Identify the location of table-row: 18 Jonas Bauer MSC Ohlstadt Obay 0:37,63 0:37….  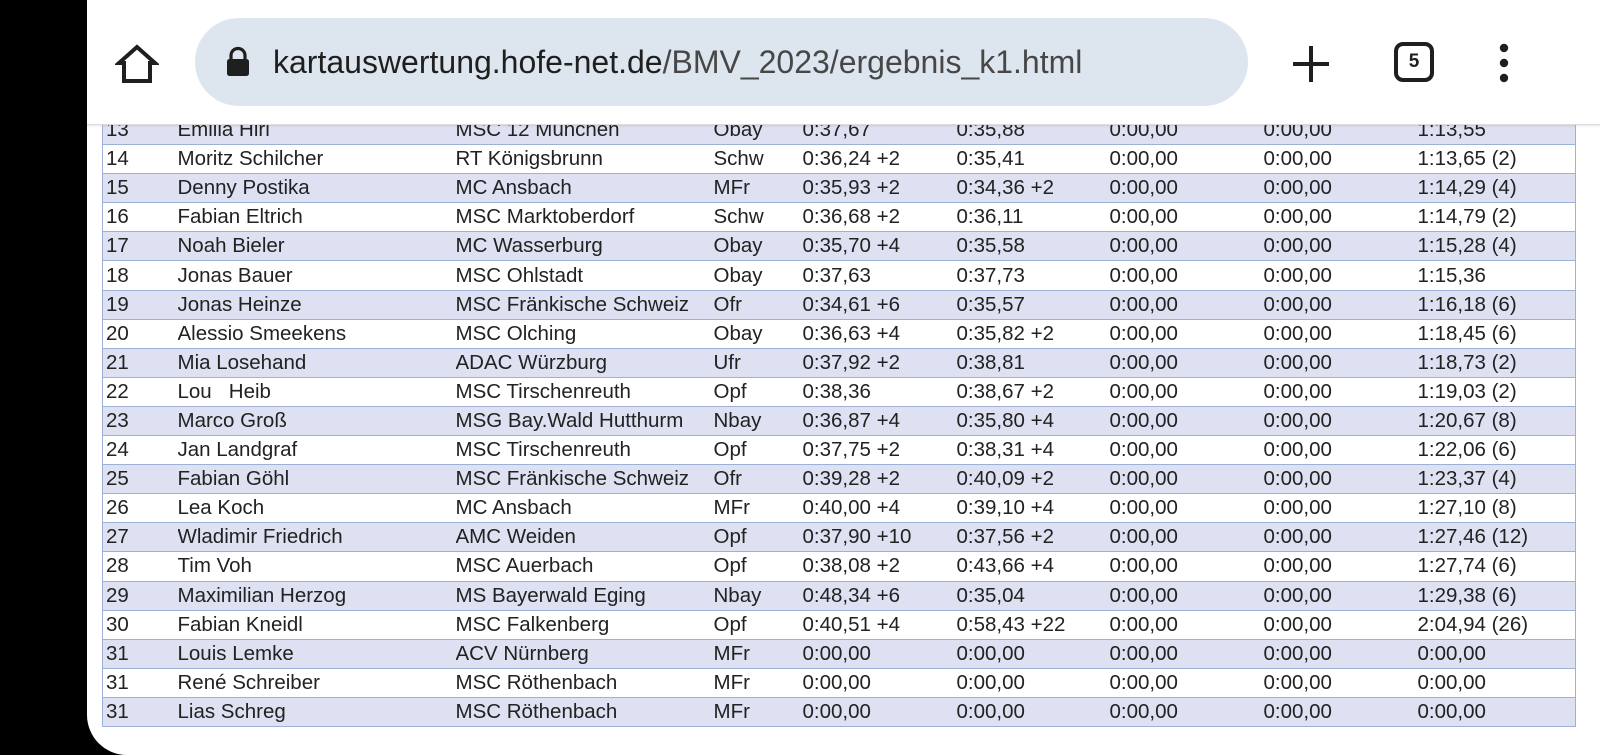
(839, 275).